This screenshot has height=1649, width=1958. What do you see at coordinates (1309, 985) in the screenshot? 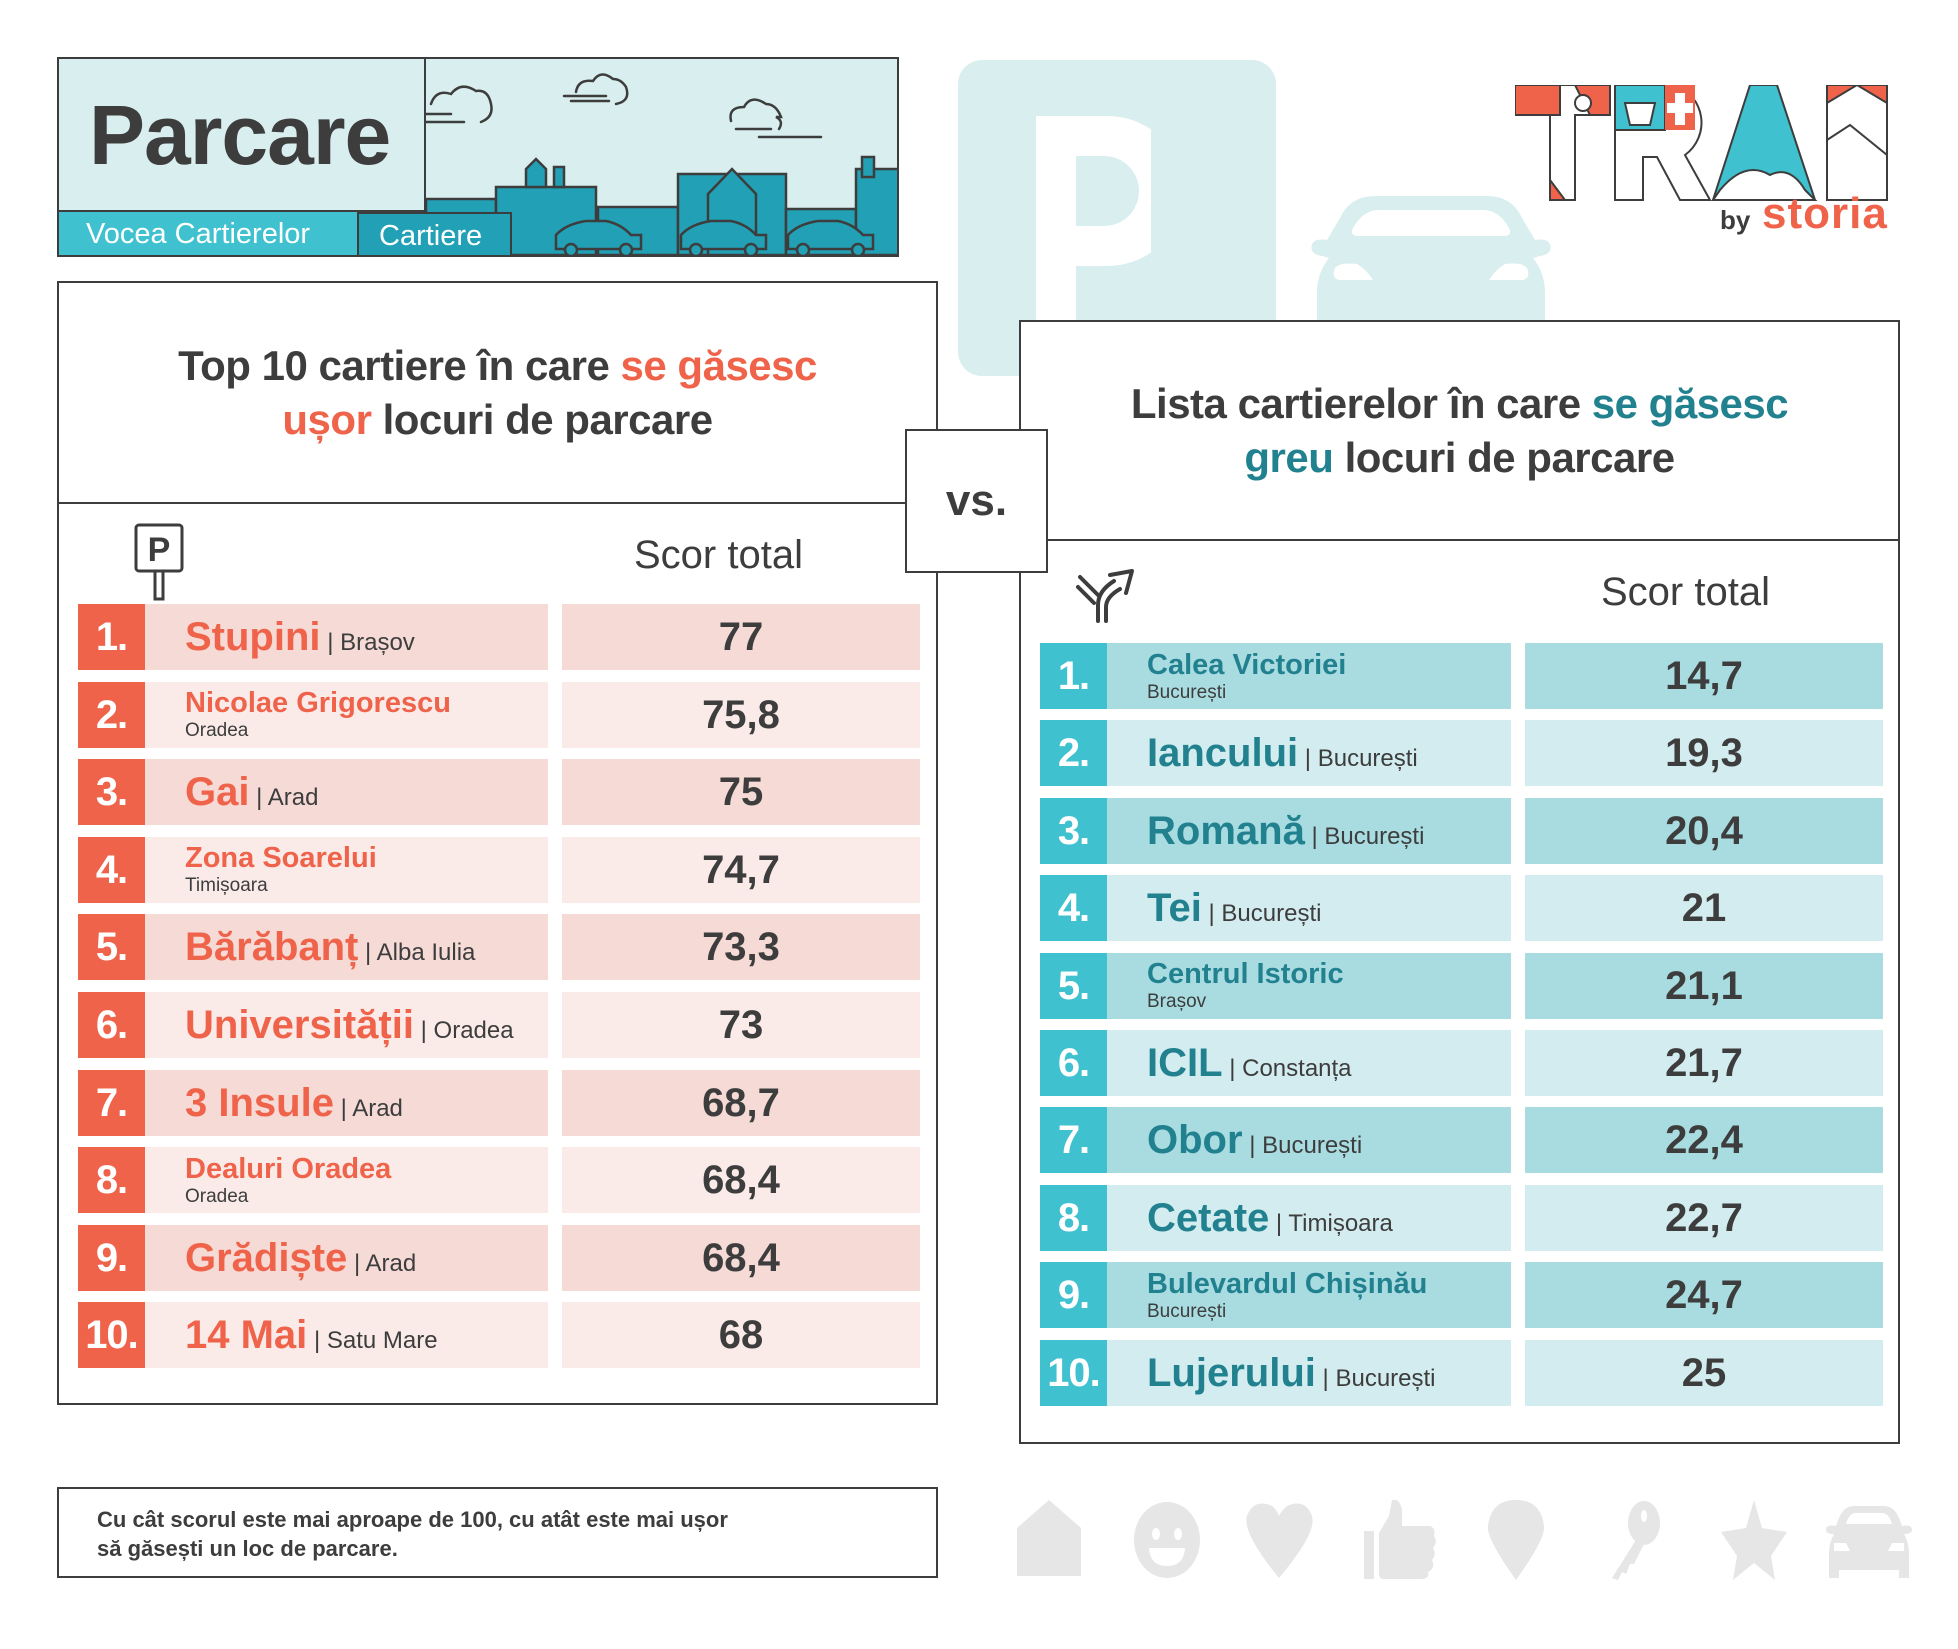
I see `neighborhood-cell: Centrul Istoric Brașov` at bounding box center [1309, 985].